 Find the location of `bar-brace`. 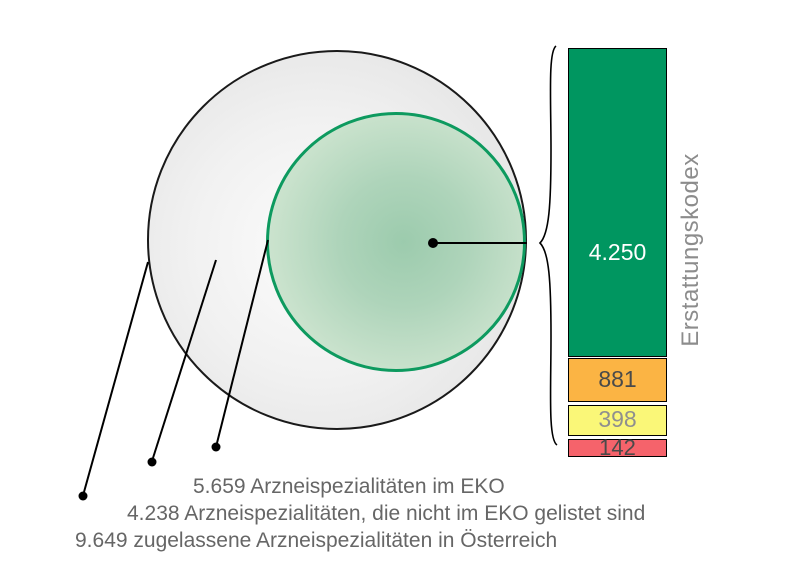

bar-brace is located at coordinates (548, 245).